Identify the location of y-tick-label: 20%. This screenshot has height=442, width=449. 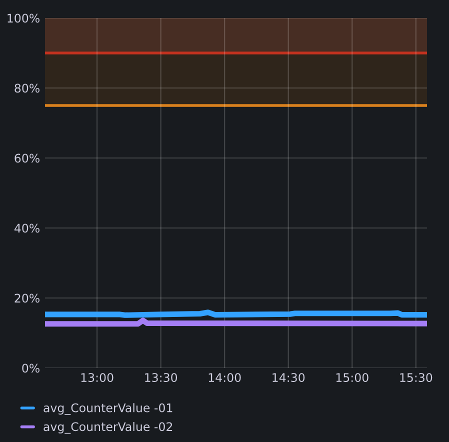
(27, 298).